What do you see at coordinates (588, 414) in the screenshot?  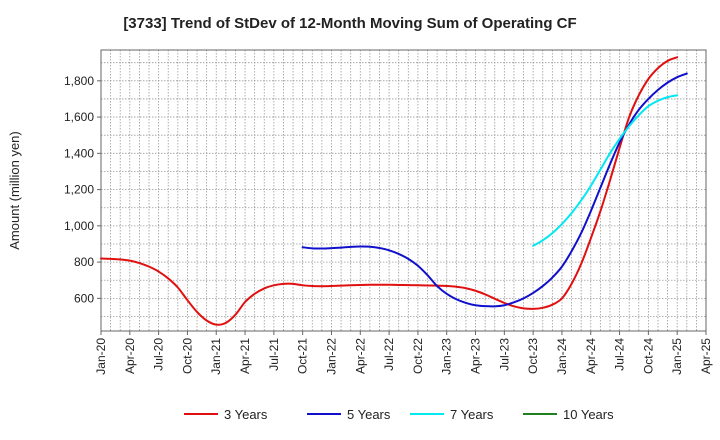 I see `legend-label: 10 Years` at bounding box center [588, 414].